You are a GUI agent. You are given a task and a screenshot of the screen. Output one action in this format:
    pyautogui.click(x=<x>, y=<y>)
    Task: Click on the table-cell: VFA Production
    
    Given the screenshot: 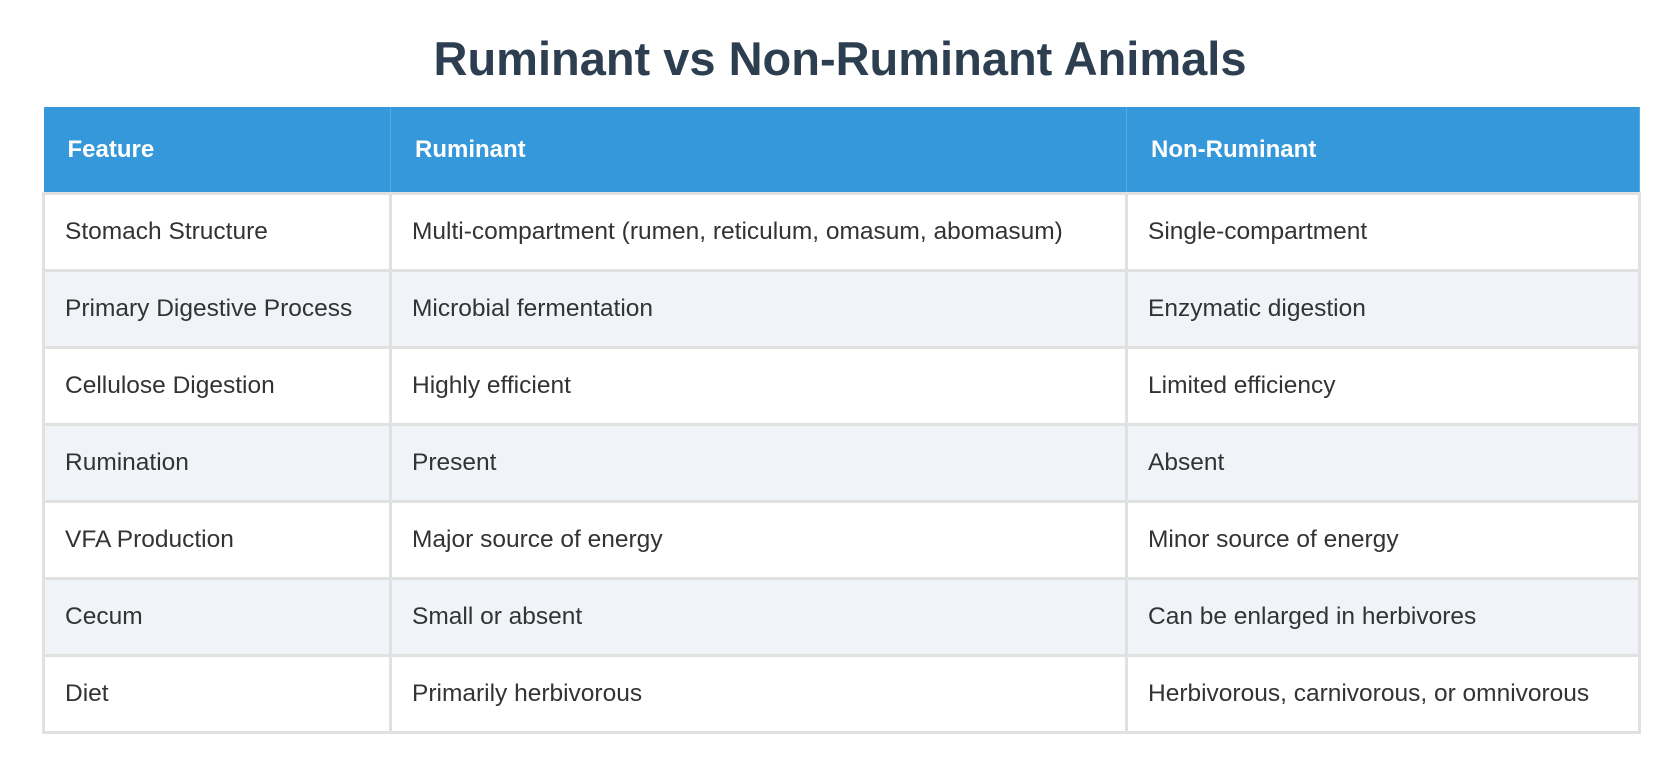 What is the action you would take?
    pyautogui.click(x=217, y=540)
    